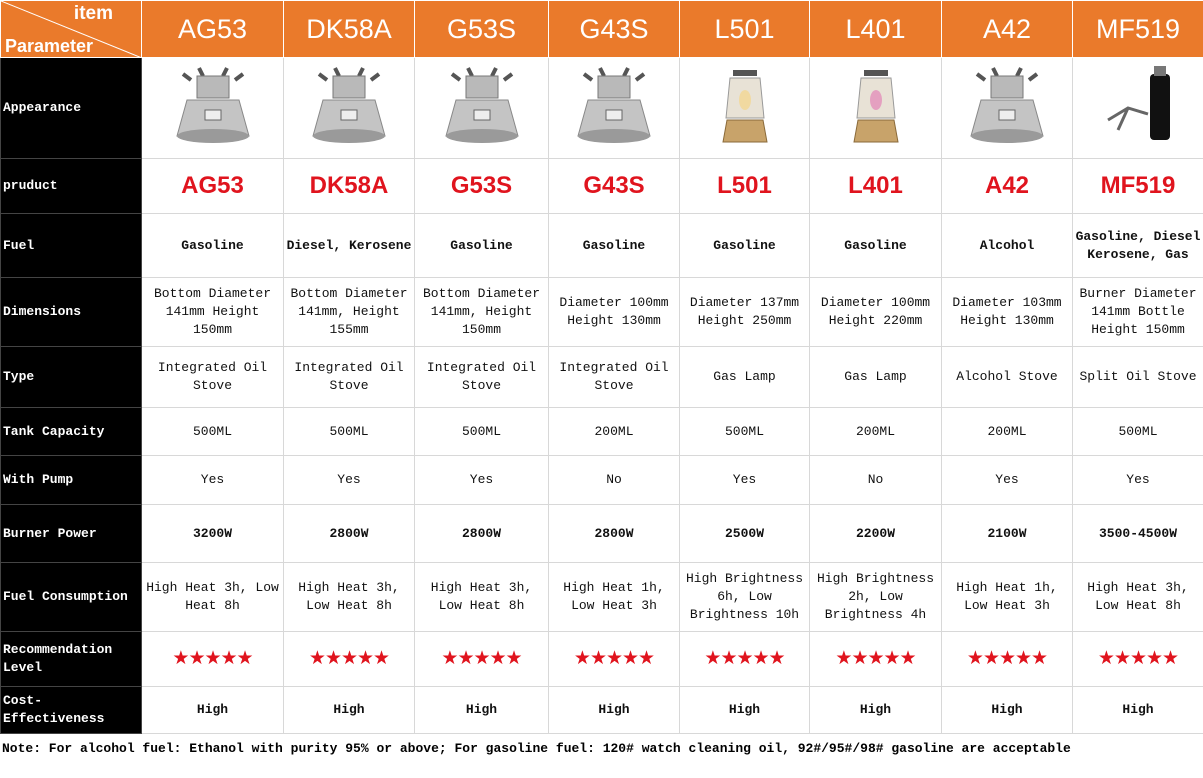 This screenshot has width=1203, height=778. I want to click on cell: Diesel, Kerosene, so click(349, 245).